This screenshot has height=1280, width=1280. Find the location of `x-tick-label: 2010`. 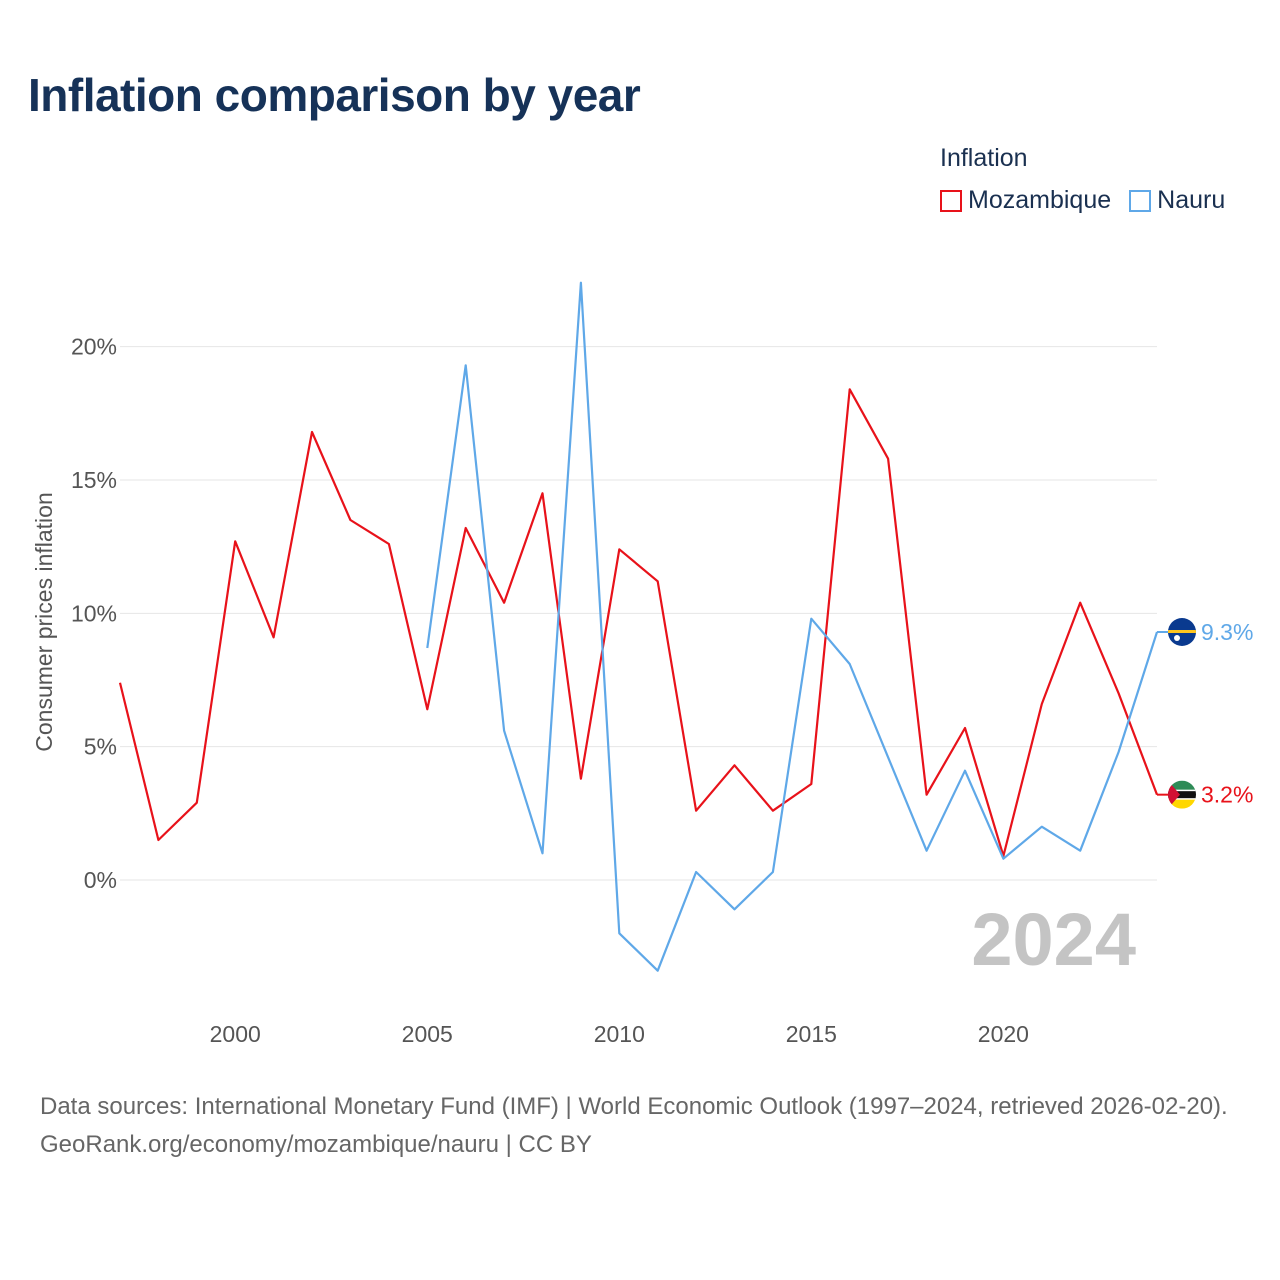

x-tick-label: 2010 is located at coordinates (619, 1034).